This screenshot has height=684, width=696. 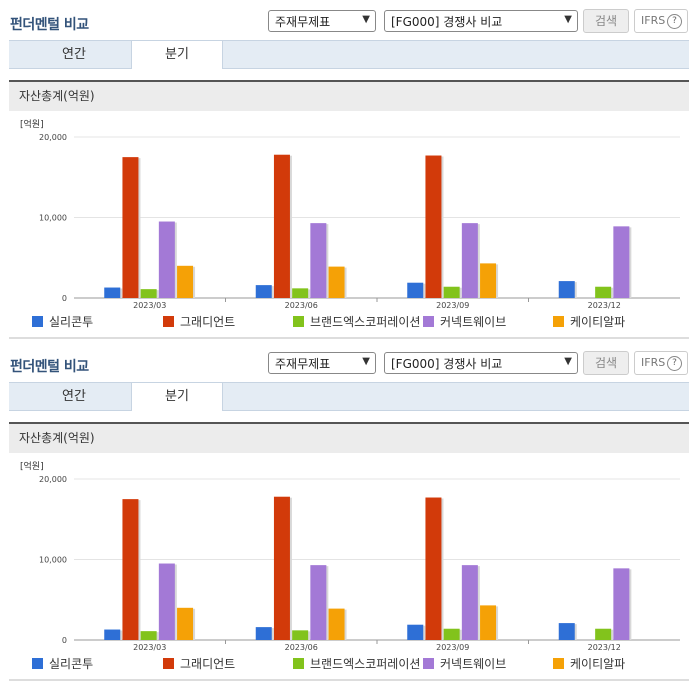 What do you see at coordinates (64, 298) in the screenshot?
I see `y-tick-label: 0` at bounding box center [64, 298].